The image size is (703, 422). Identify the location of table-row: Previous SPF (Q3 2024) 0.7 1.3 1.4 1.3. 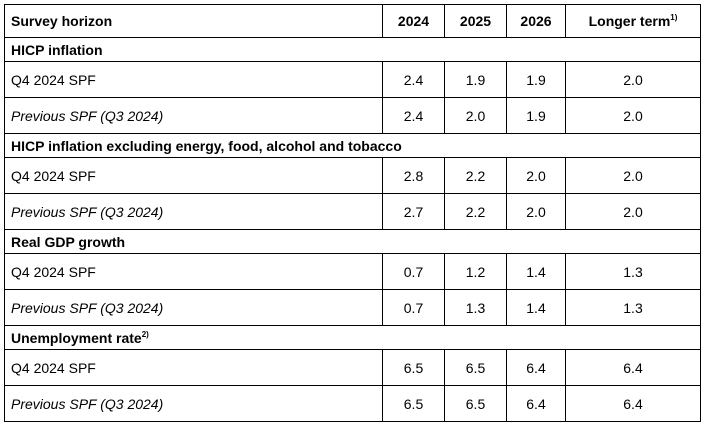
(352, 307).